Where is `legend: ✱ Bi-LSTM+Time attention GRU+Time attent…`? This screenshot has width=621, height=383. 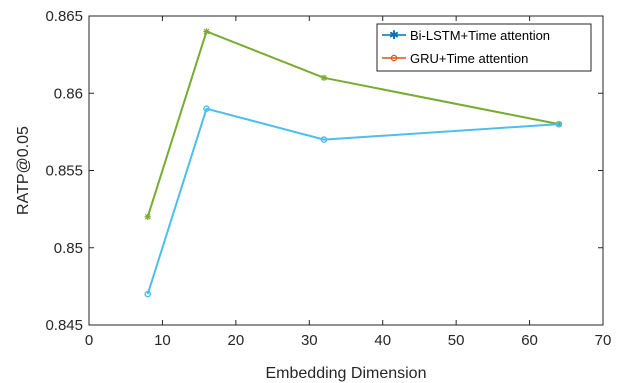 legend: ✱ Bi-LSTM+Time attention GRU+Time attent… is located at coordinates (484, 47).